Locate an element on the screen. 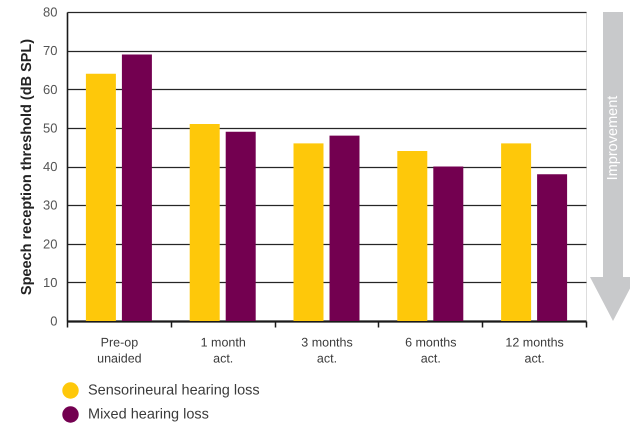 This screenshot has height=426, width=630. x-tick-label: 6 months act. is located at coordinates (431, 351).